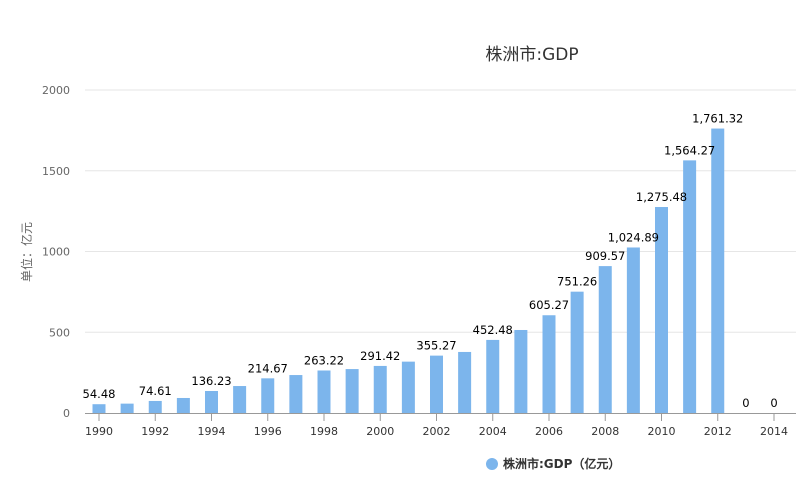 The width and height of the screenshot is (798, 493). What do you see at coordinates (56, 252) in the screenshot?
I see `y-tick-label: 1000` at bounding box center [56, 252].